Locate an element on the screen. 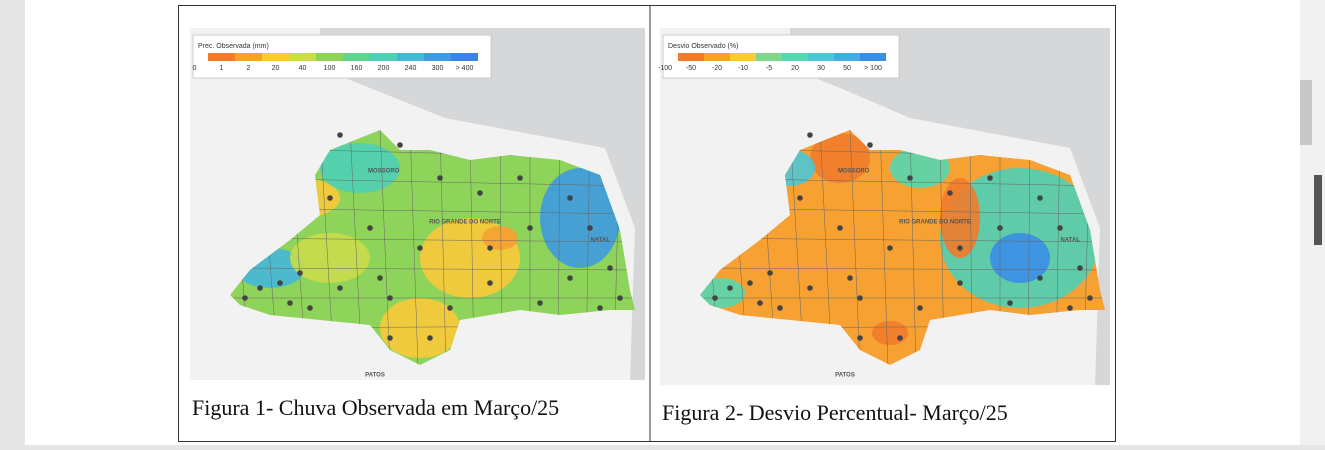 The height and width of the screenshot is (450, 1325). legend-title: Prec. Observada (mm) is located at coordinates (233, 46).